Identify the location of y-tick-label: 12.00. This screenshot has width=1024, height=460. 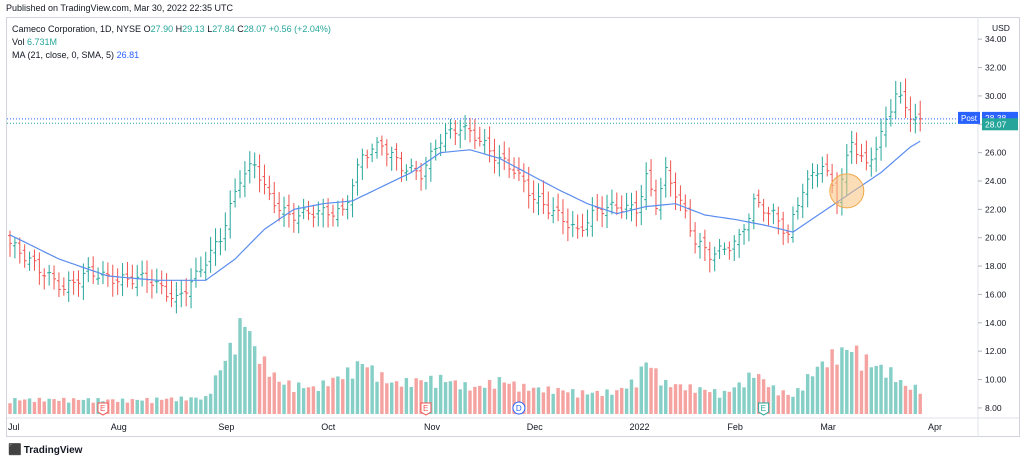
(996, 351).